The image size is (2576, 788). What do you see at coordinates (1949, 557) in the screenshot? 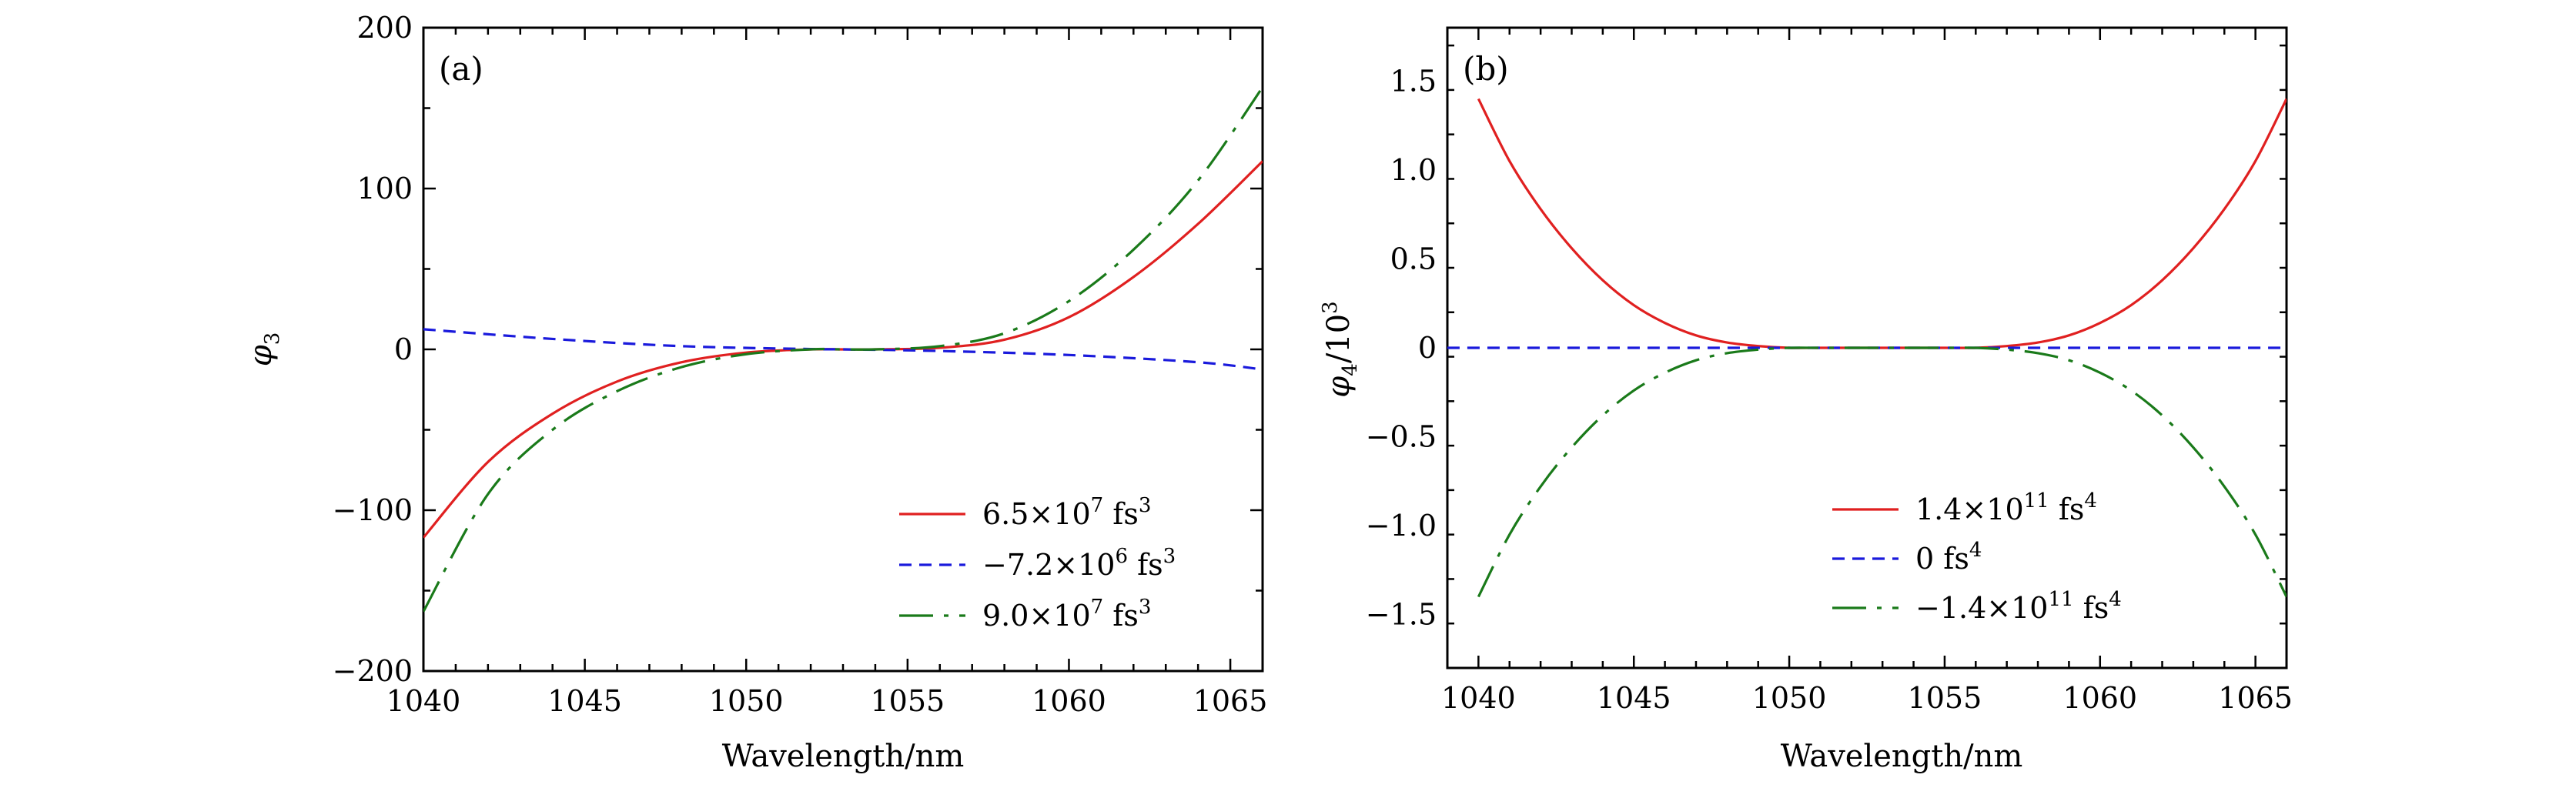
I see `legend-entry-1: 0 fs4` at bounding box center [1949, 557].